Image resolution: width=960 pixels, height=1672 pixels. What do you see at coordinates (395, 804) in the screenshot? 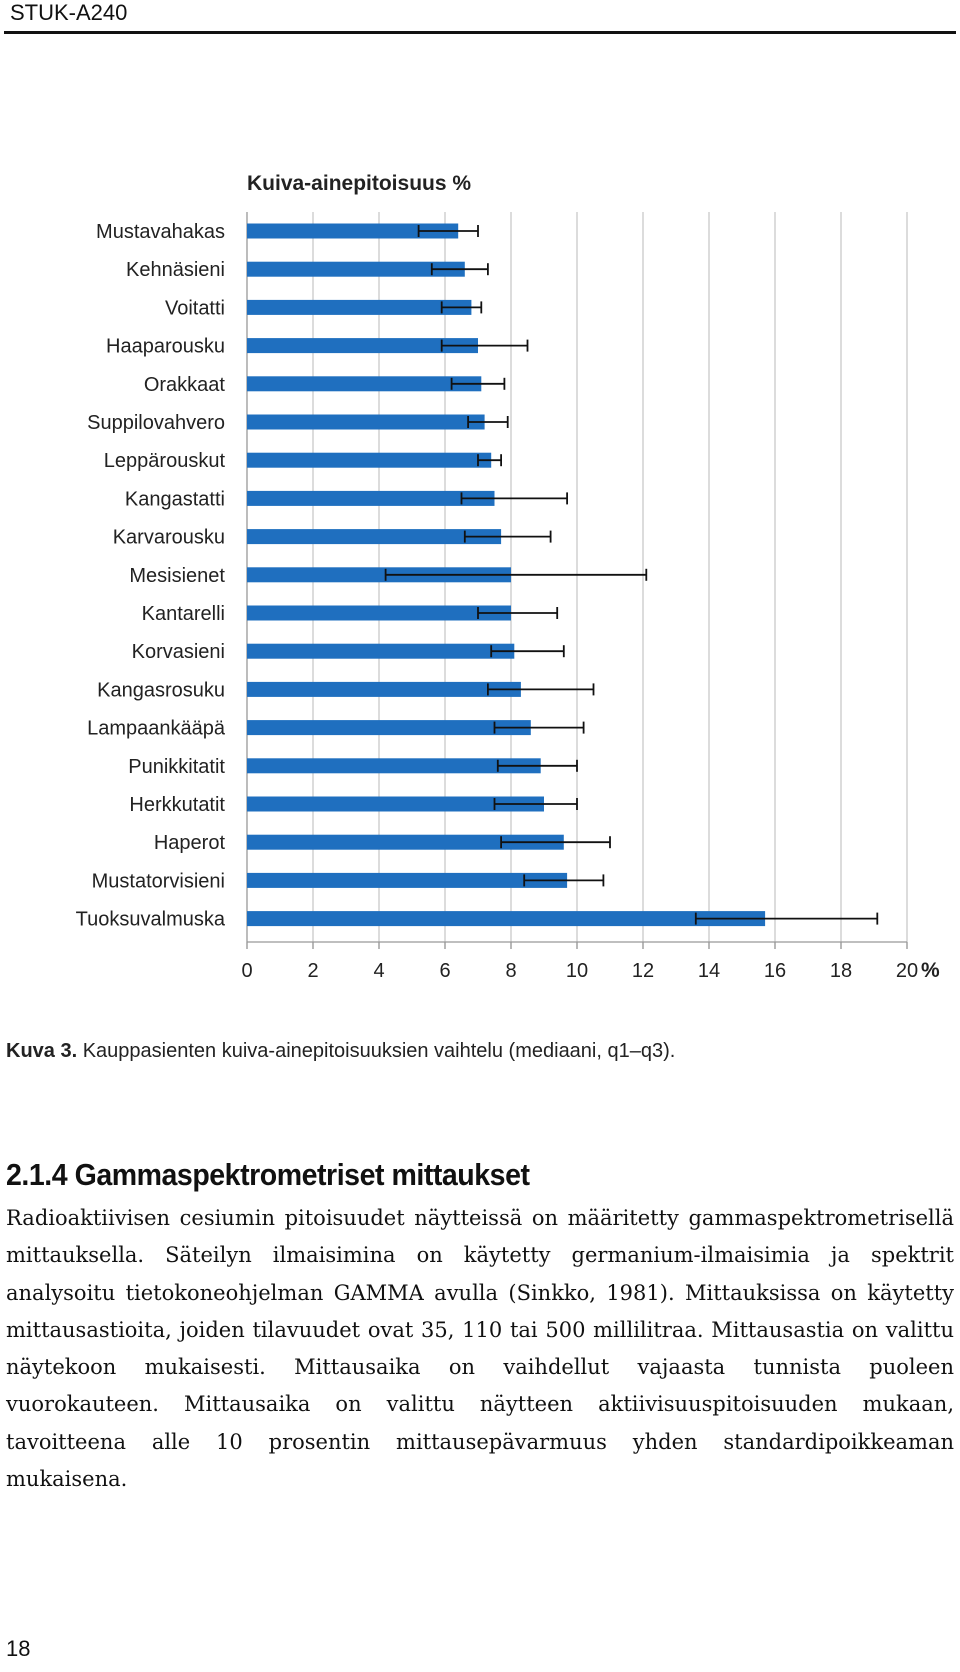
I see `bar-herkkutatit` at bounding box center [395, 804].